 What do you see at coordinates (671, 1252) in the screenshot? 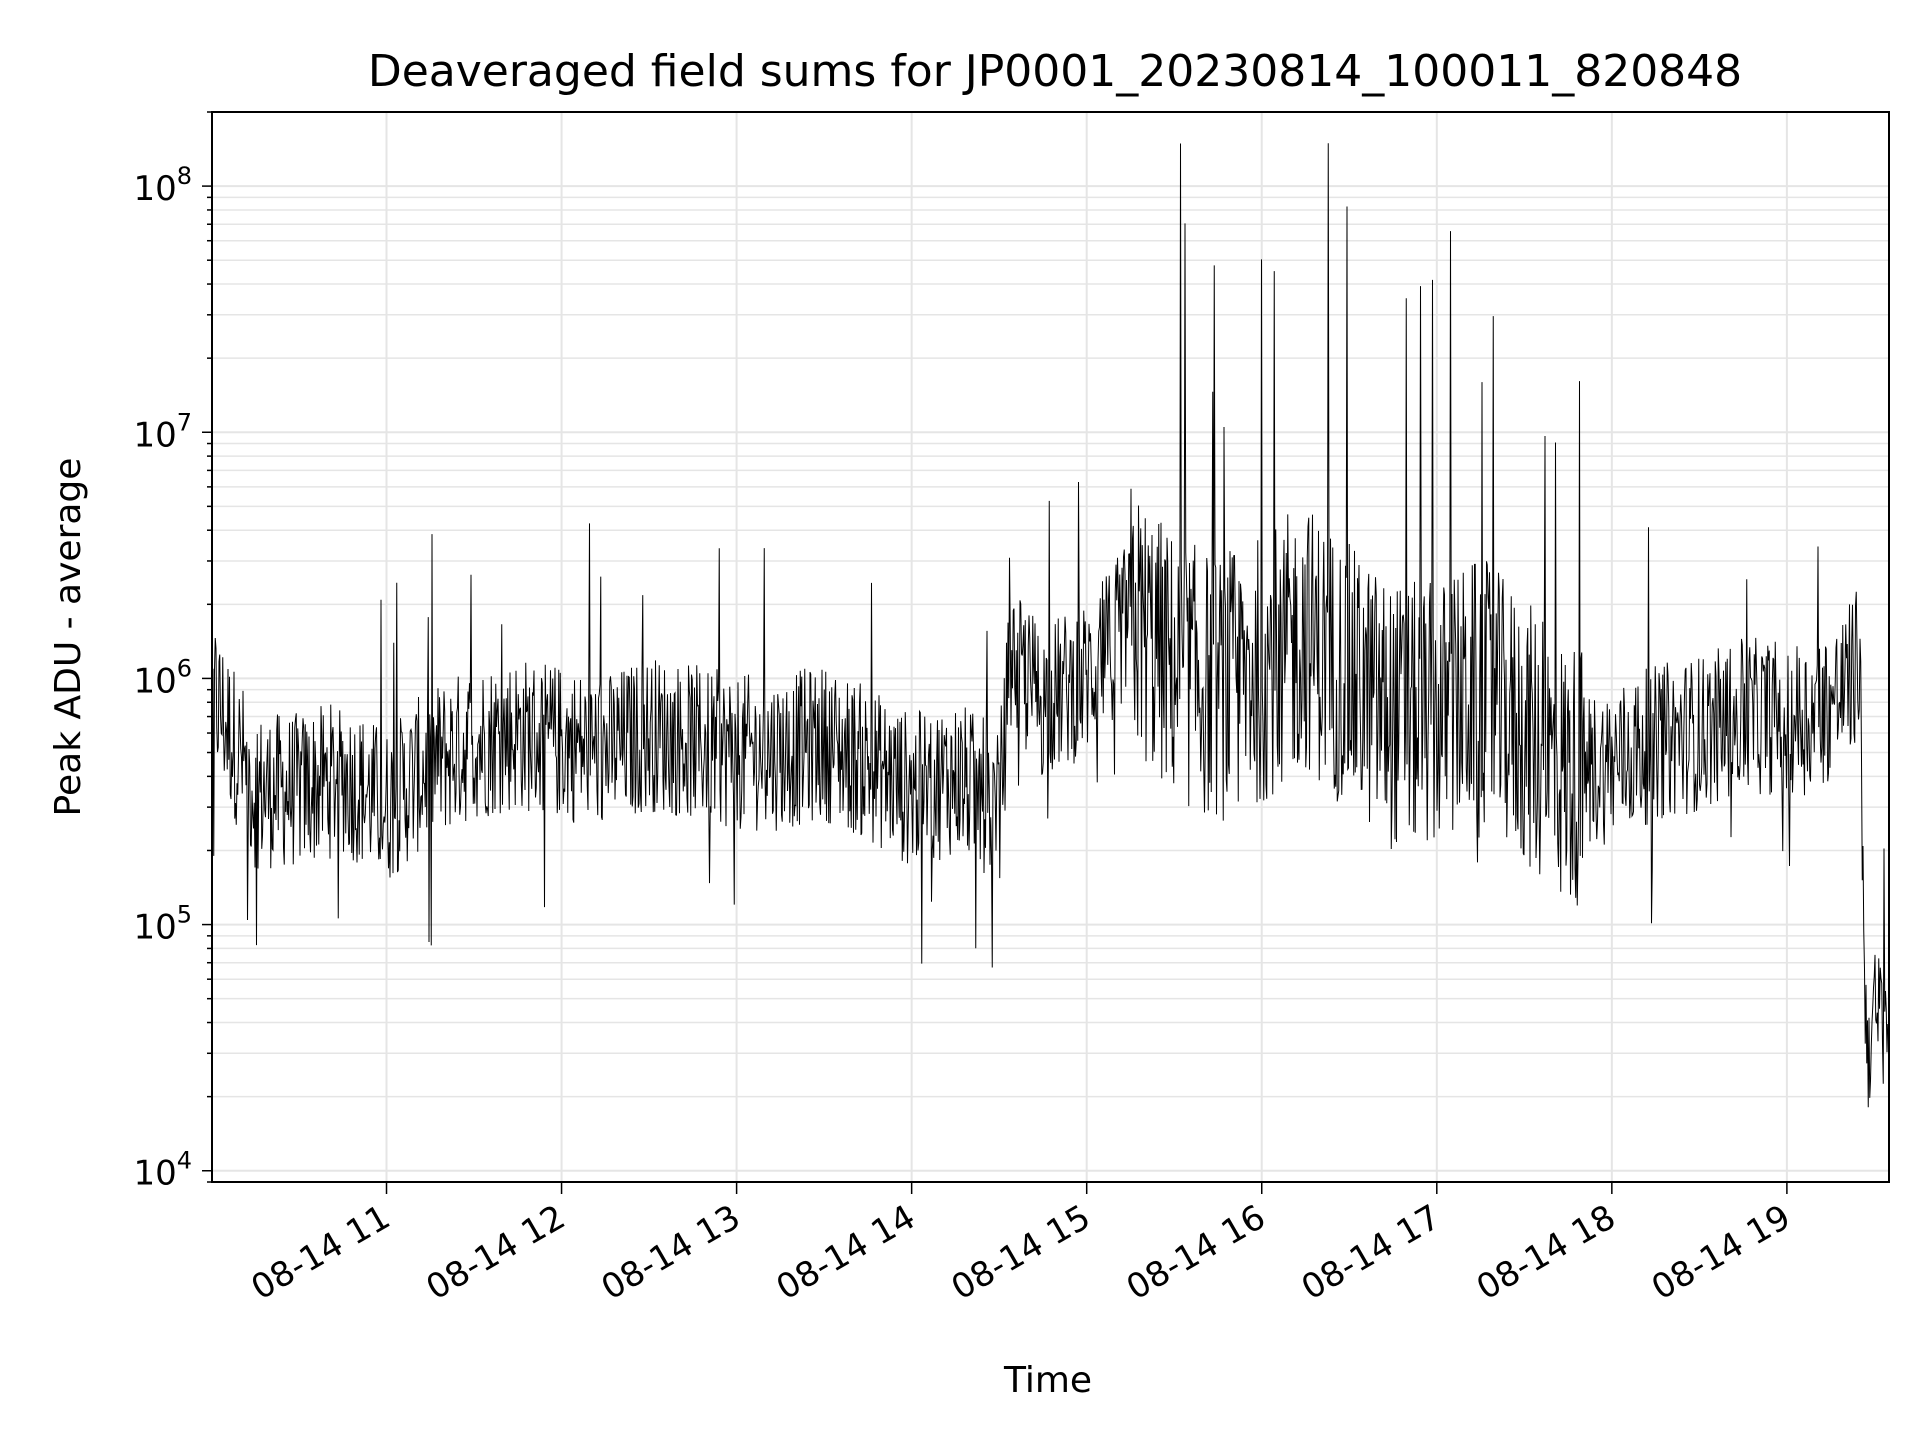
I see `x-tick-label: 08-14 13` at bounding box center [671, 1252].